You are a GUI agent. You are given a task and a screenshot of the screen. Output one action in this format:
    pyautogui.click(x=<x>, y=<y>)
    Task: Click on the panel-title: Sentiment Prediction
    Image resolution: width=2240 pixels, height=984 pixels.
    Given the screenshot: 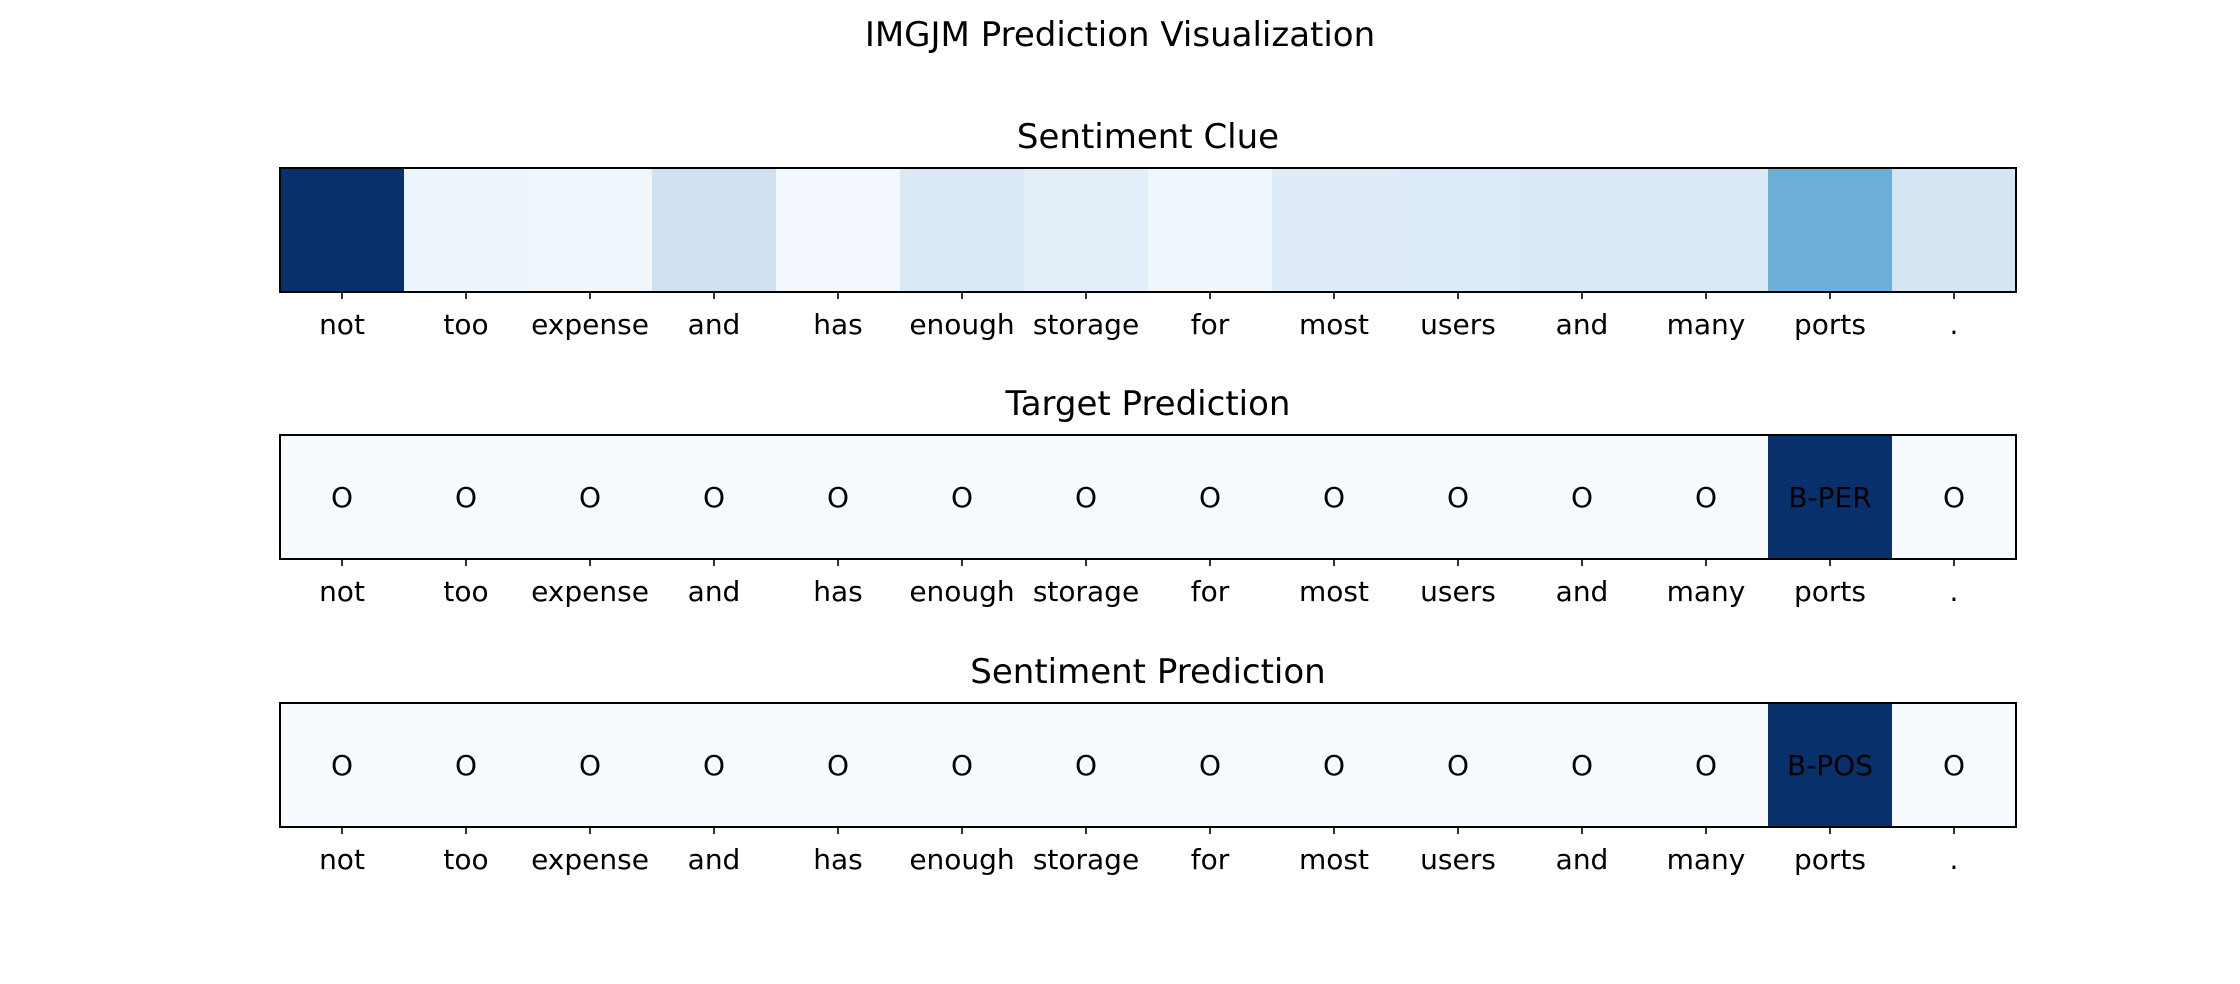 What is the action you would take?
    pyautogui.click(x=1147, y=672)
    